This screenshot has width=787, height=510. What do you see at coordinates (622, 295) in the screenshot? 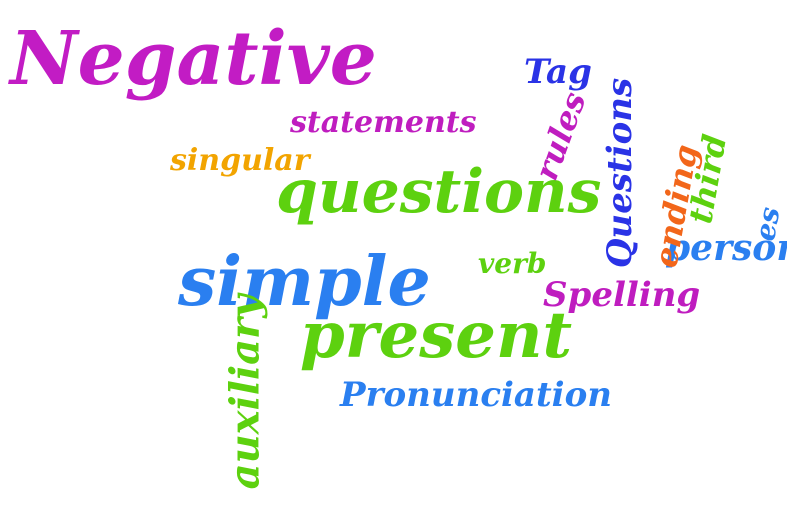
I see `word-spelling: Spelling` at bounding box center [622, 295].